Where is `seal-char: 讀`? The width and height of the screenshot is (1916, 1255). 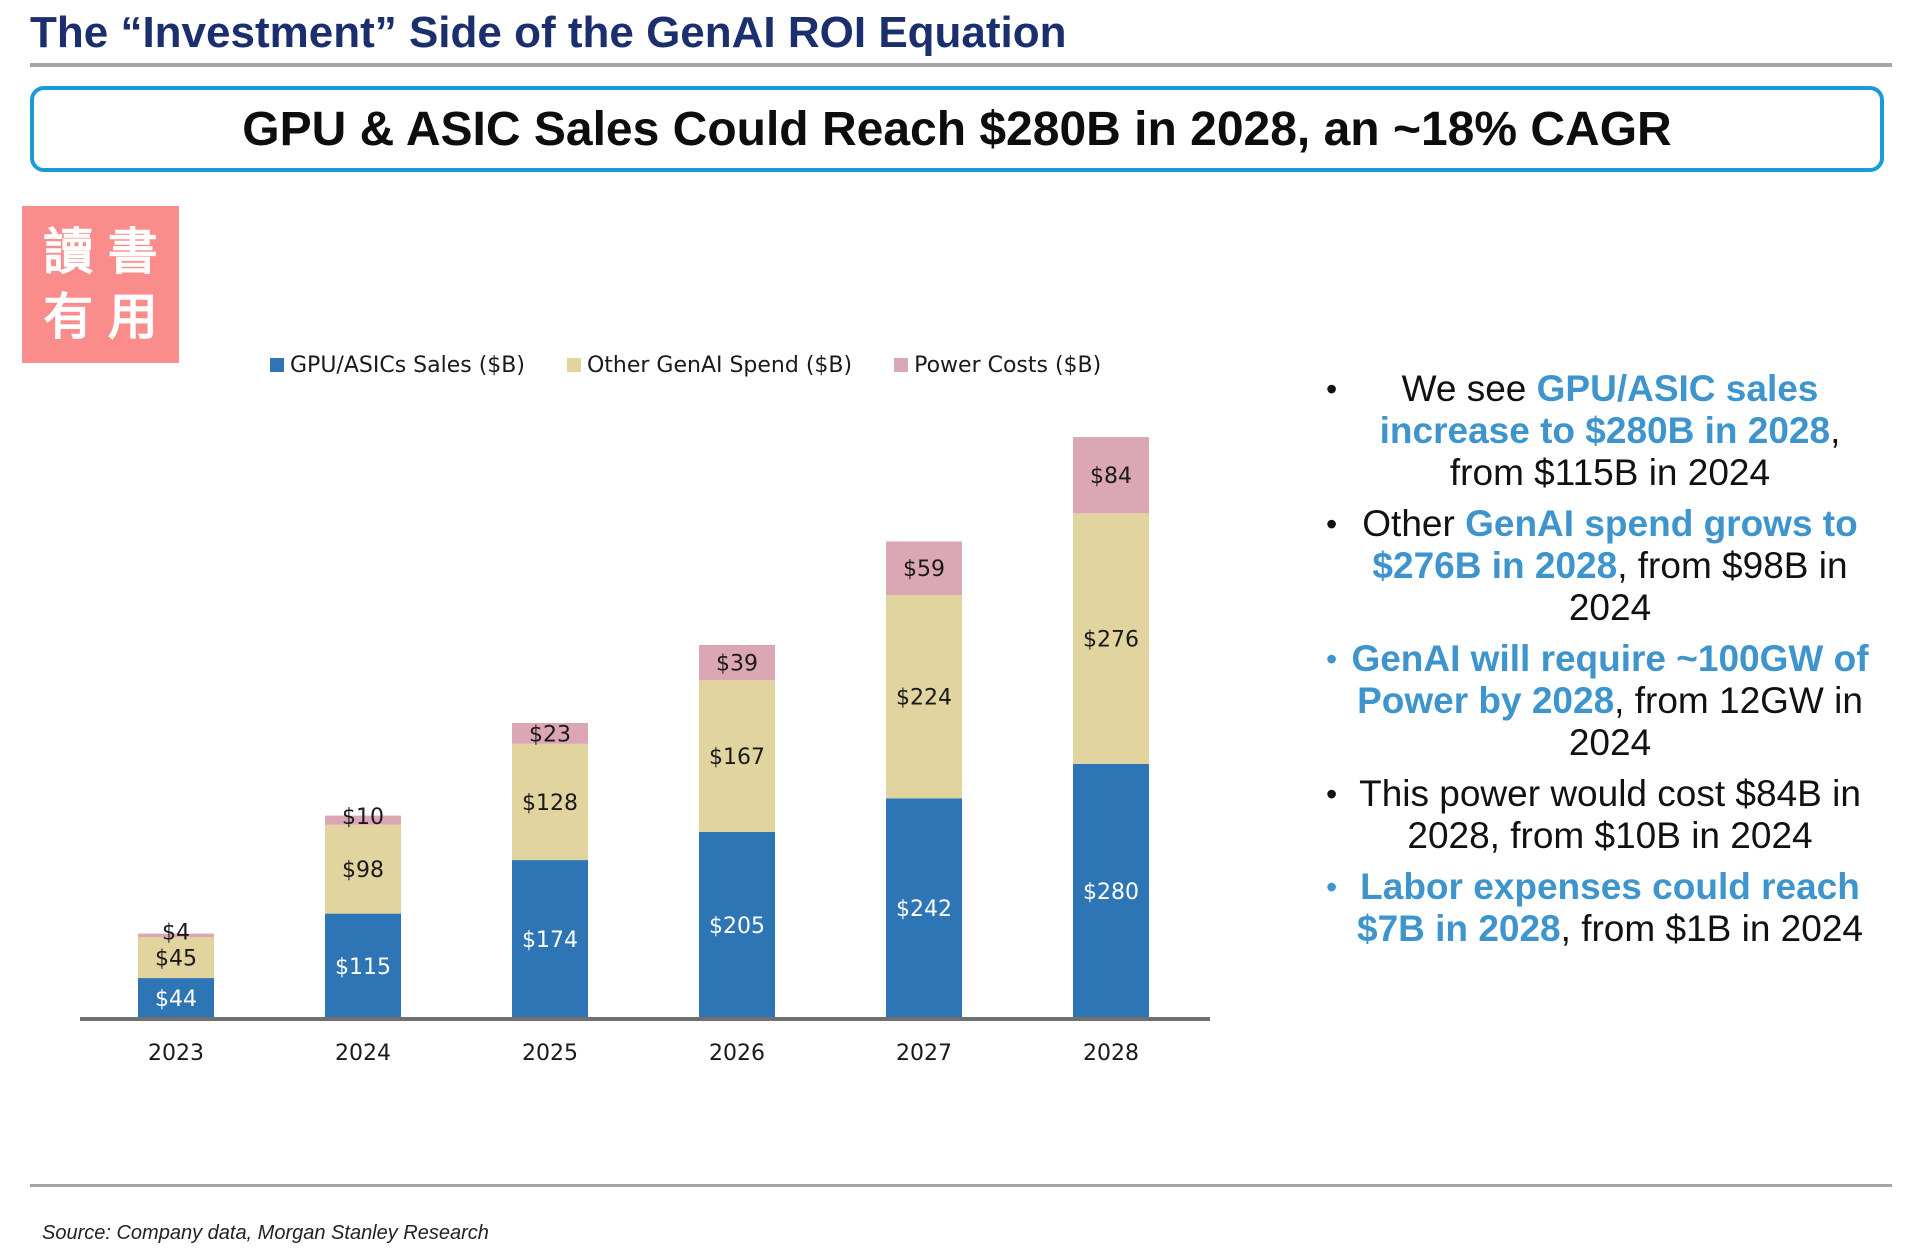
seal-char: 讀 is located at coordinates (68, 251).